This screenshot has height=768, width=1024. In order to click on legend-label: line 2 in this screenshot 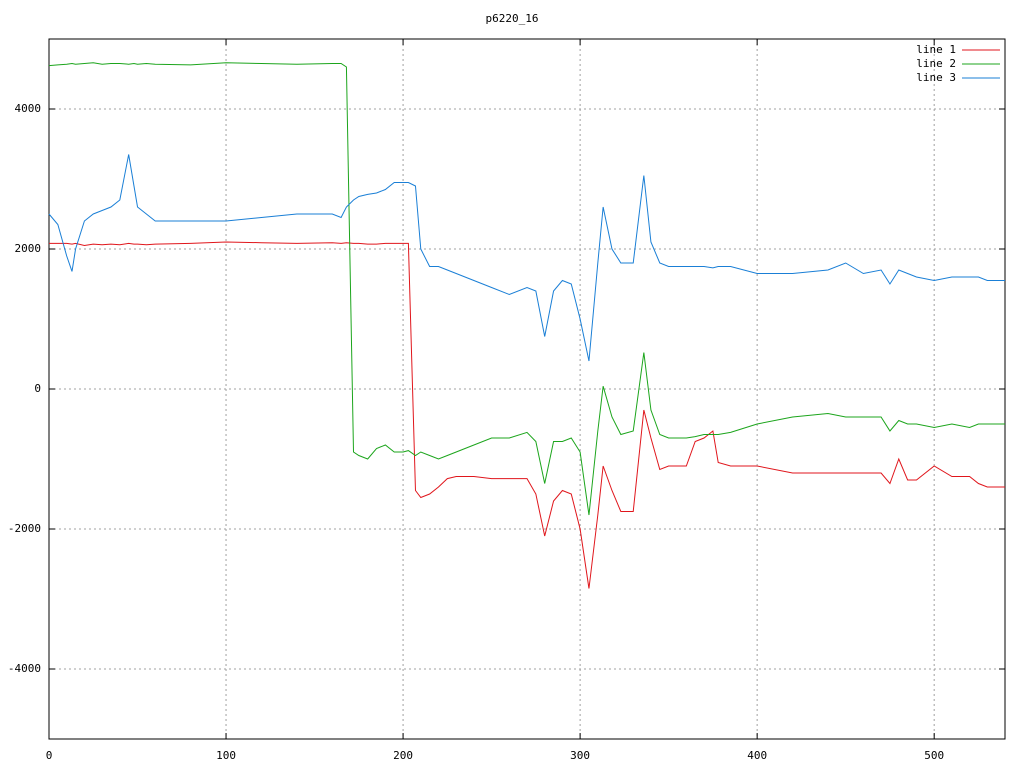, I will do `click(936, 63)`.